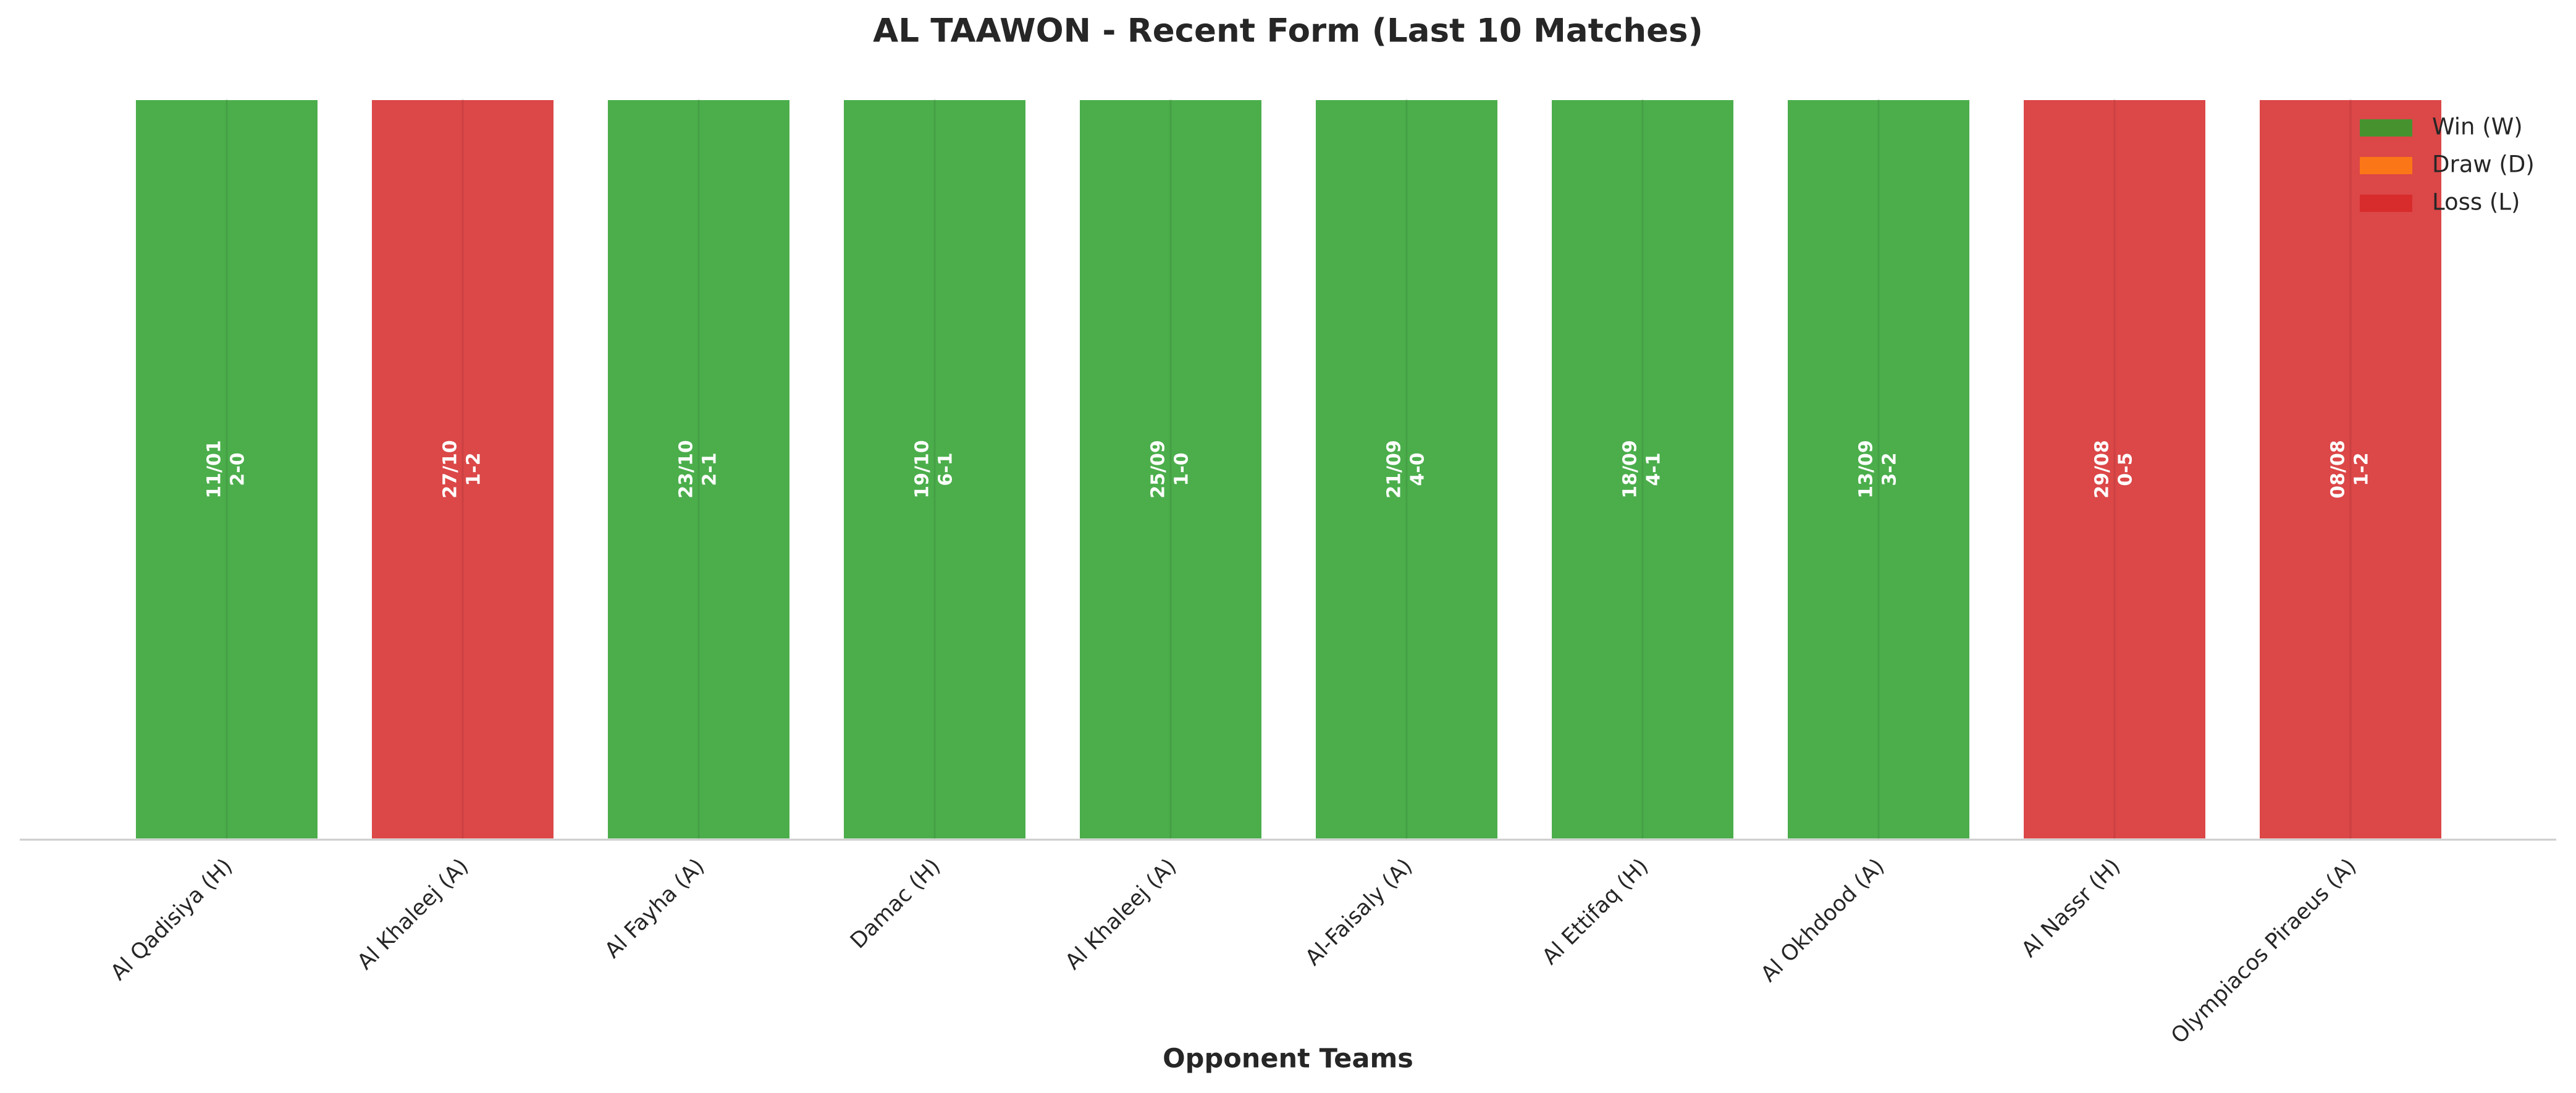 Image resolution: width=2576 pixels, height=1093 pixels. I want to click on bar-date-label: 19/10, so click(922, 469).